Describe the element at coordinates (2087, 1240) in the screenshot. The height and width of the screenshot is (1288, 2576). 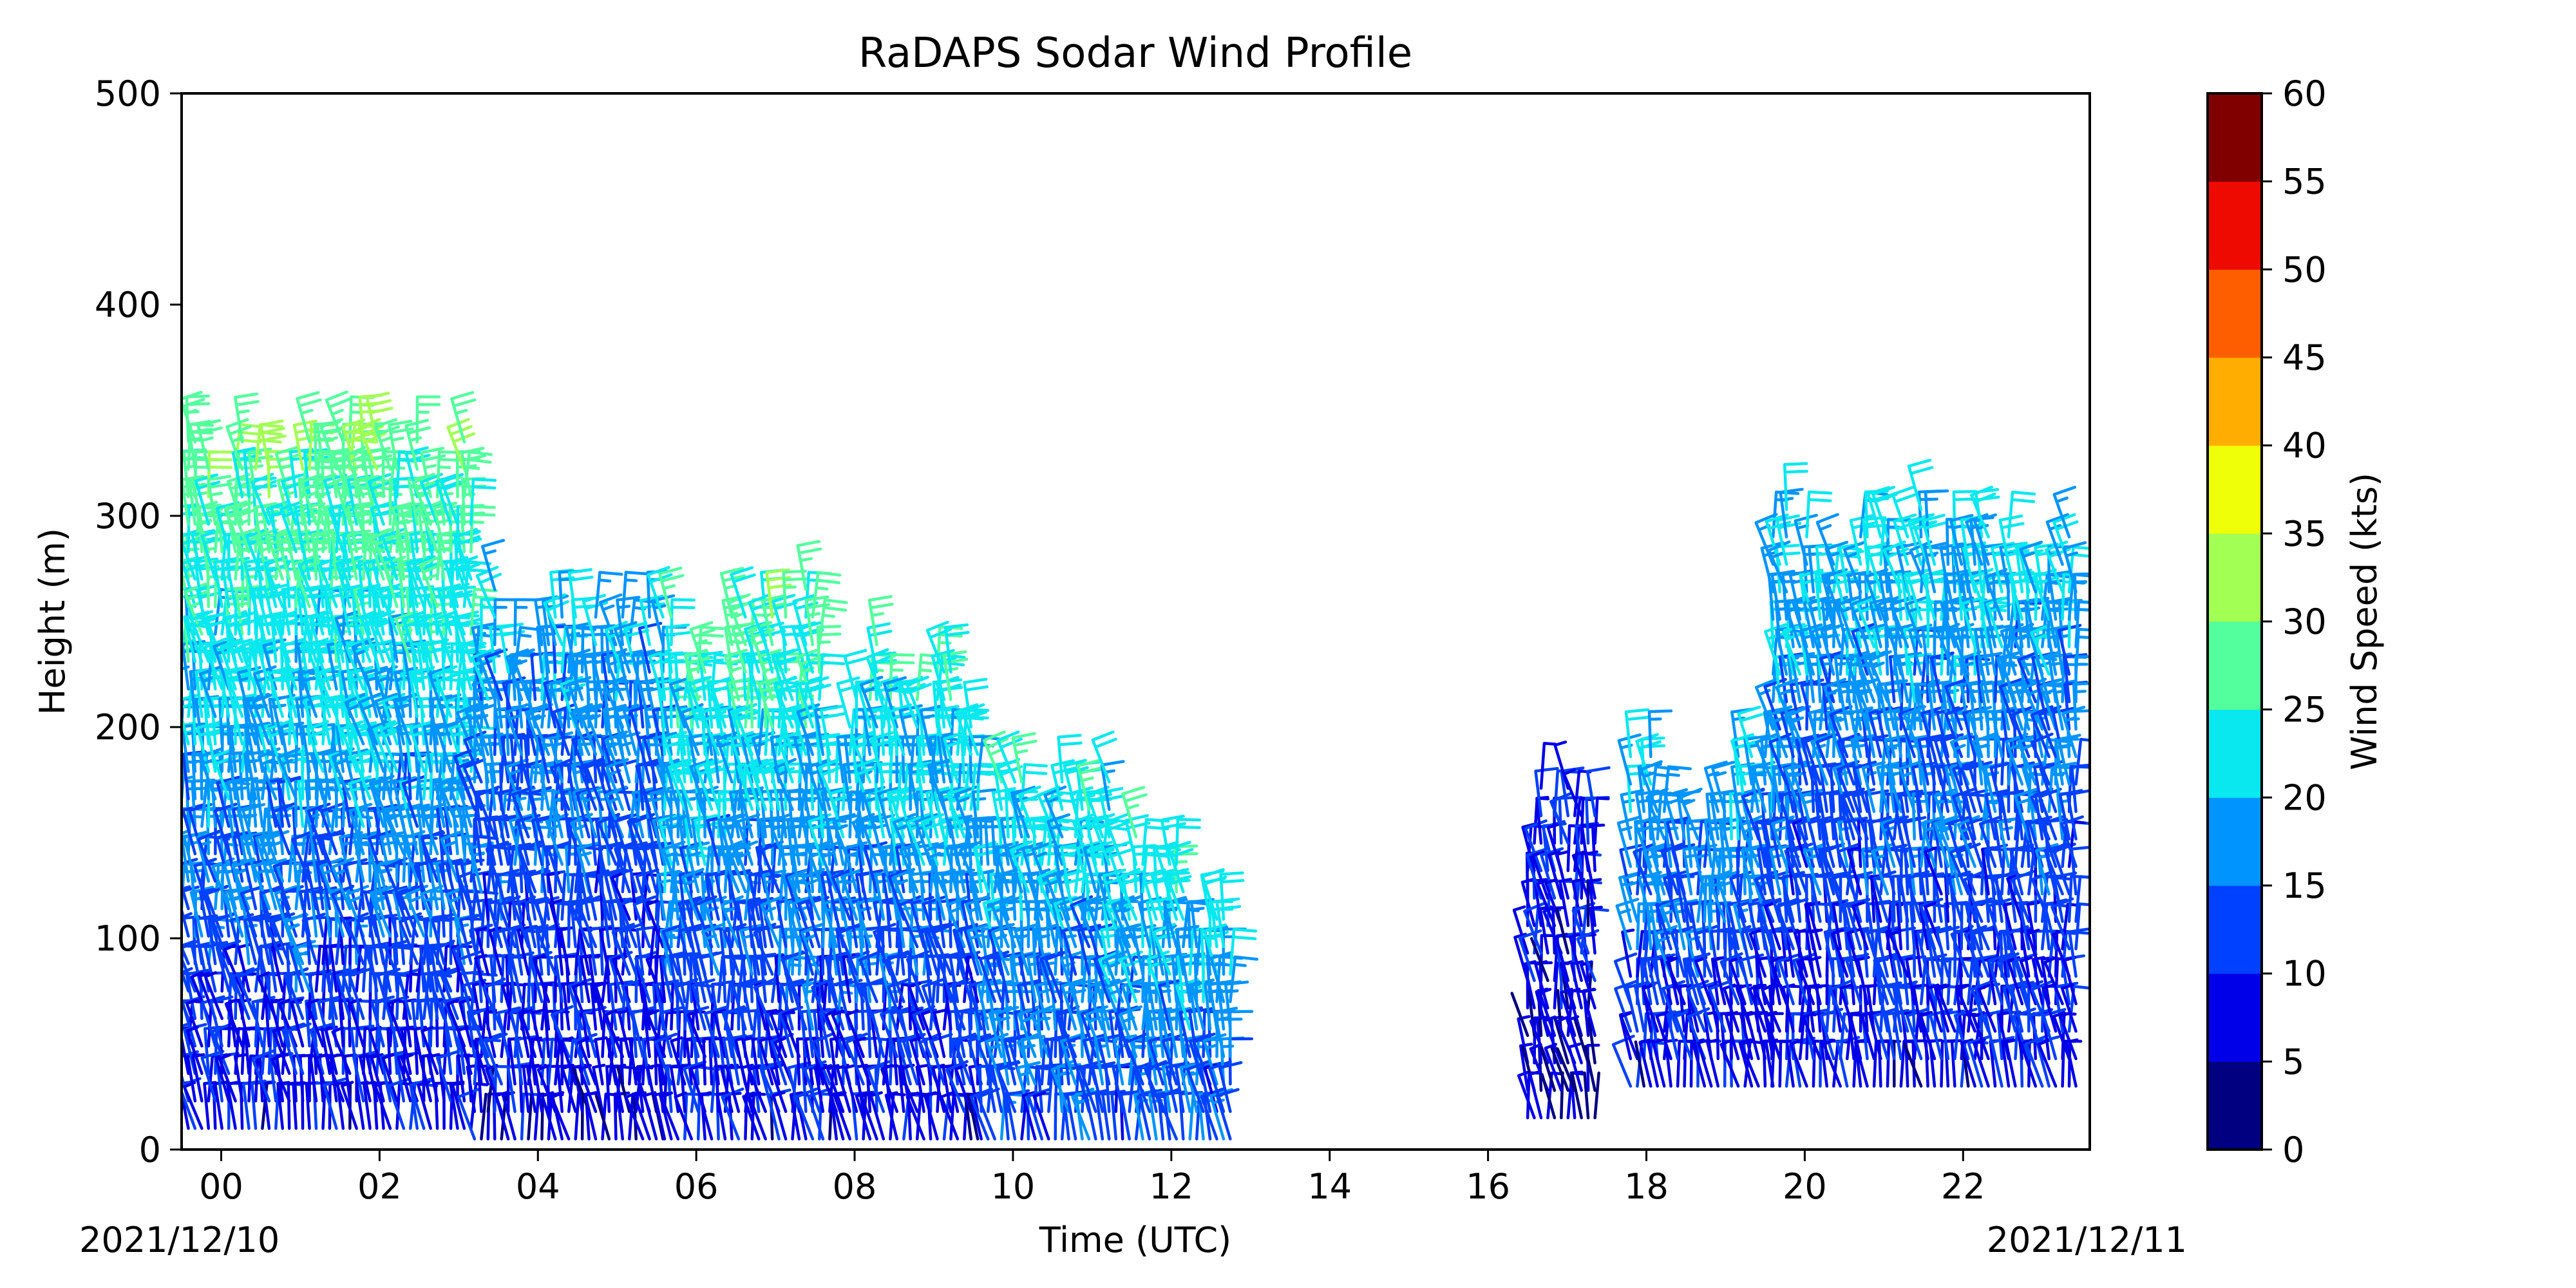
I see `date-end-label: 2021/12/11` at that location.